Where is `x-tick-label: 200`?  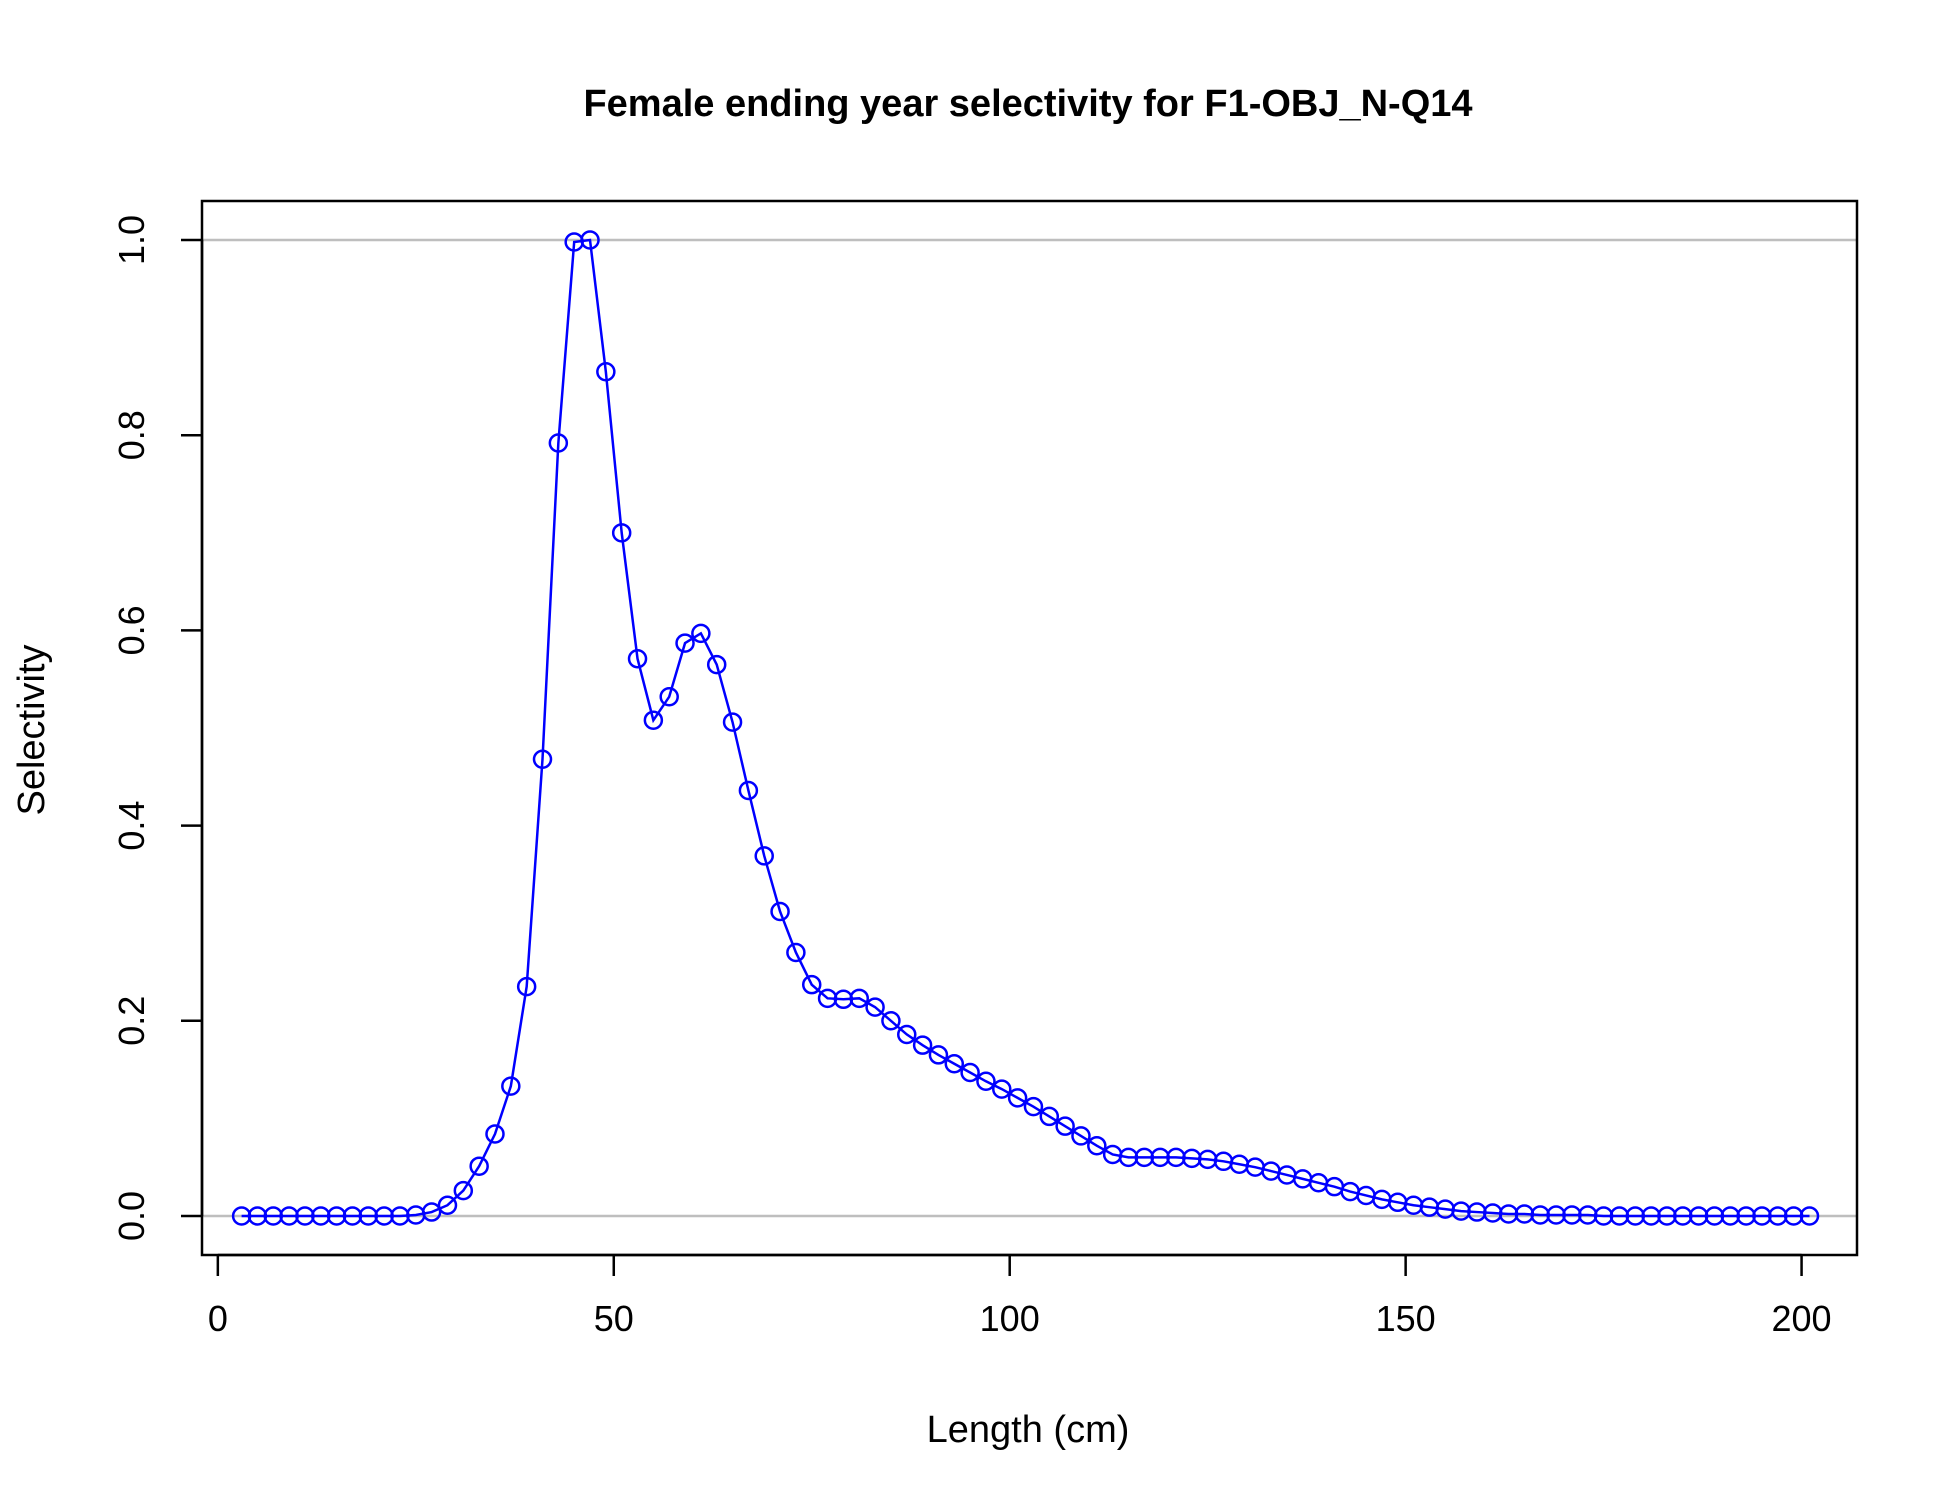
x-tick-label: 200 is located at coordinates (1802, 1318).